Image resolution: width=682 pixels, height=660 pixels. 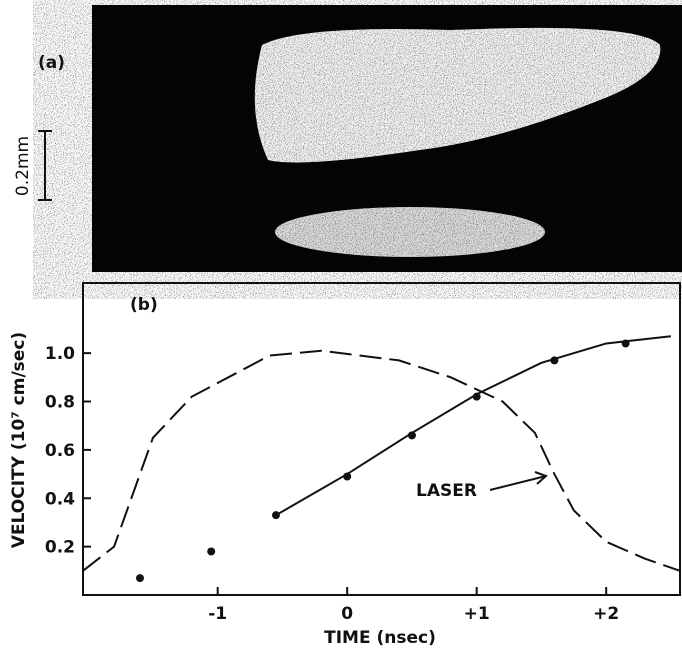 I want to click on panel-label: (a), so click(x=51, y=63).